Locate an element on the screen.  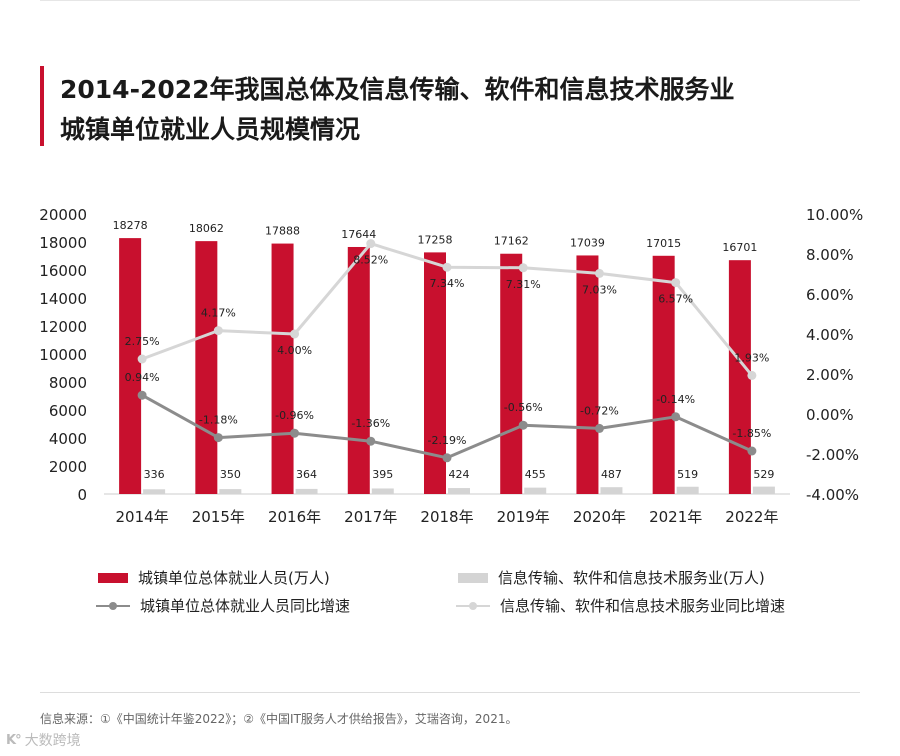
legend-item-it-employment: 信息传输、软件和信息技术服务业(万人) is located at coordinates (611, 577).